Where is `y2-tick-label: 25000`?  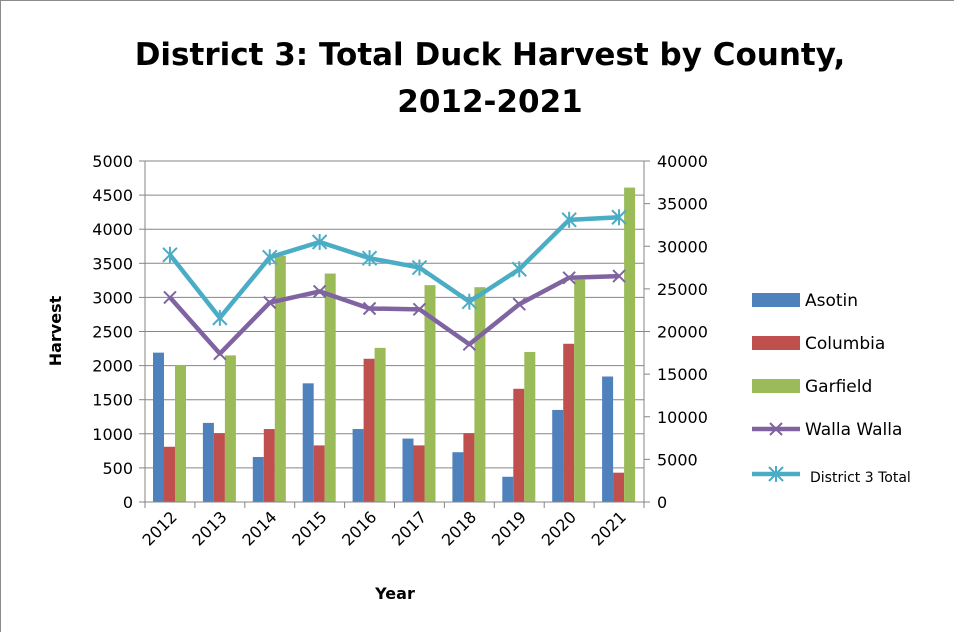 y2-tick-label: 25000 is located at coordinates (682, 289).